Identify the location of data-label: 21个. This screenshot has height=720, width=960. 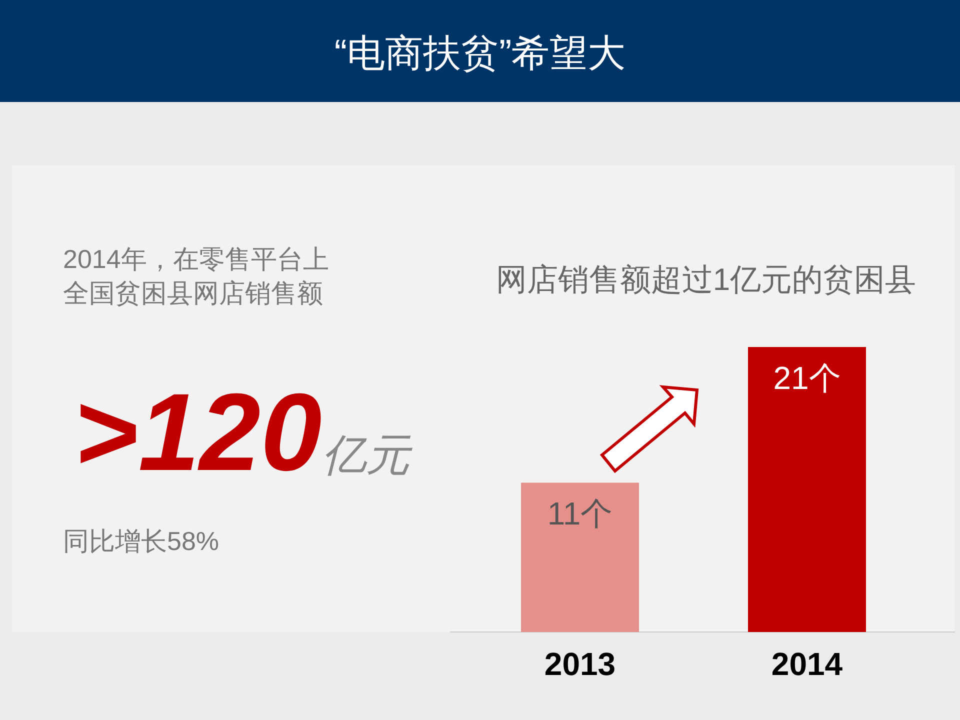
(807, 378).